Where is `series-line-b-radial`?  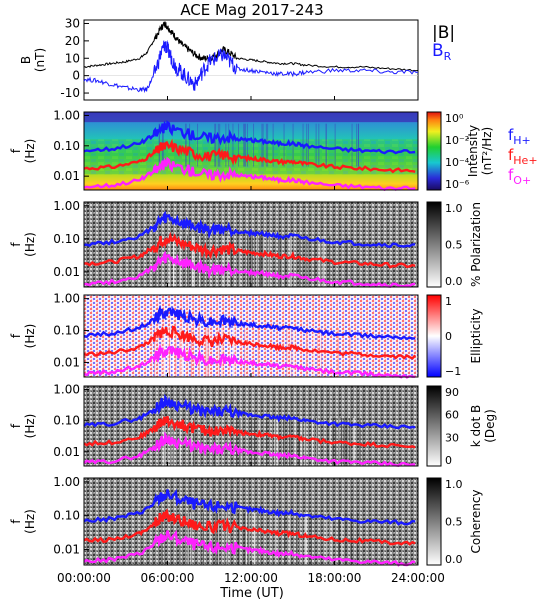
series-line-b-radial is located at coordinates (251, 66).